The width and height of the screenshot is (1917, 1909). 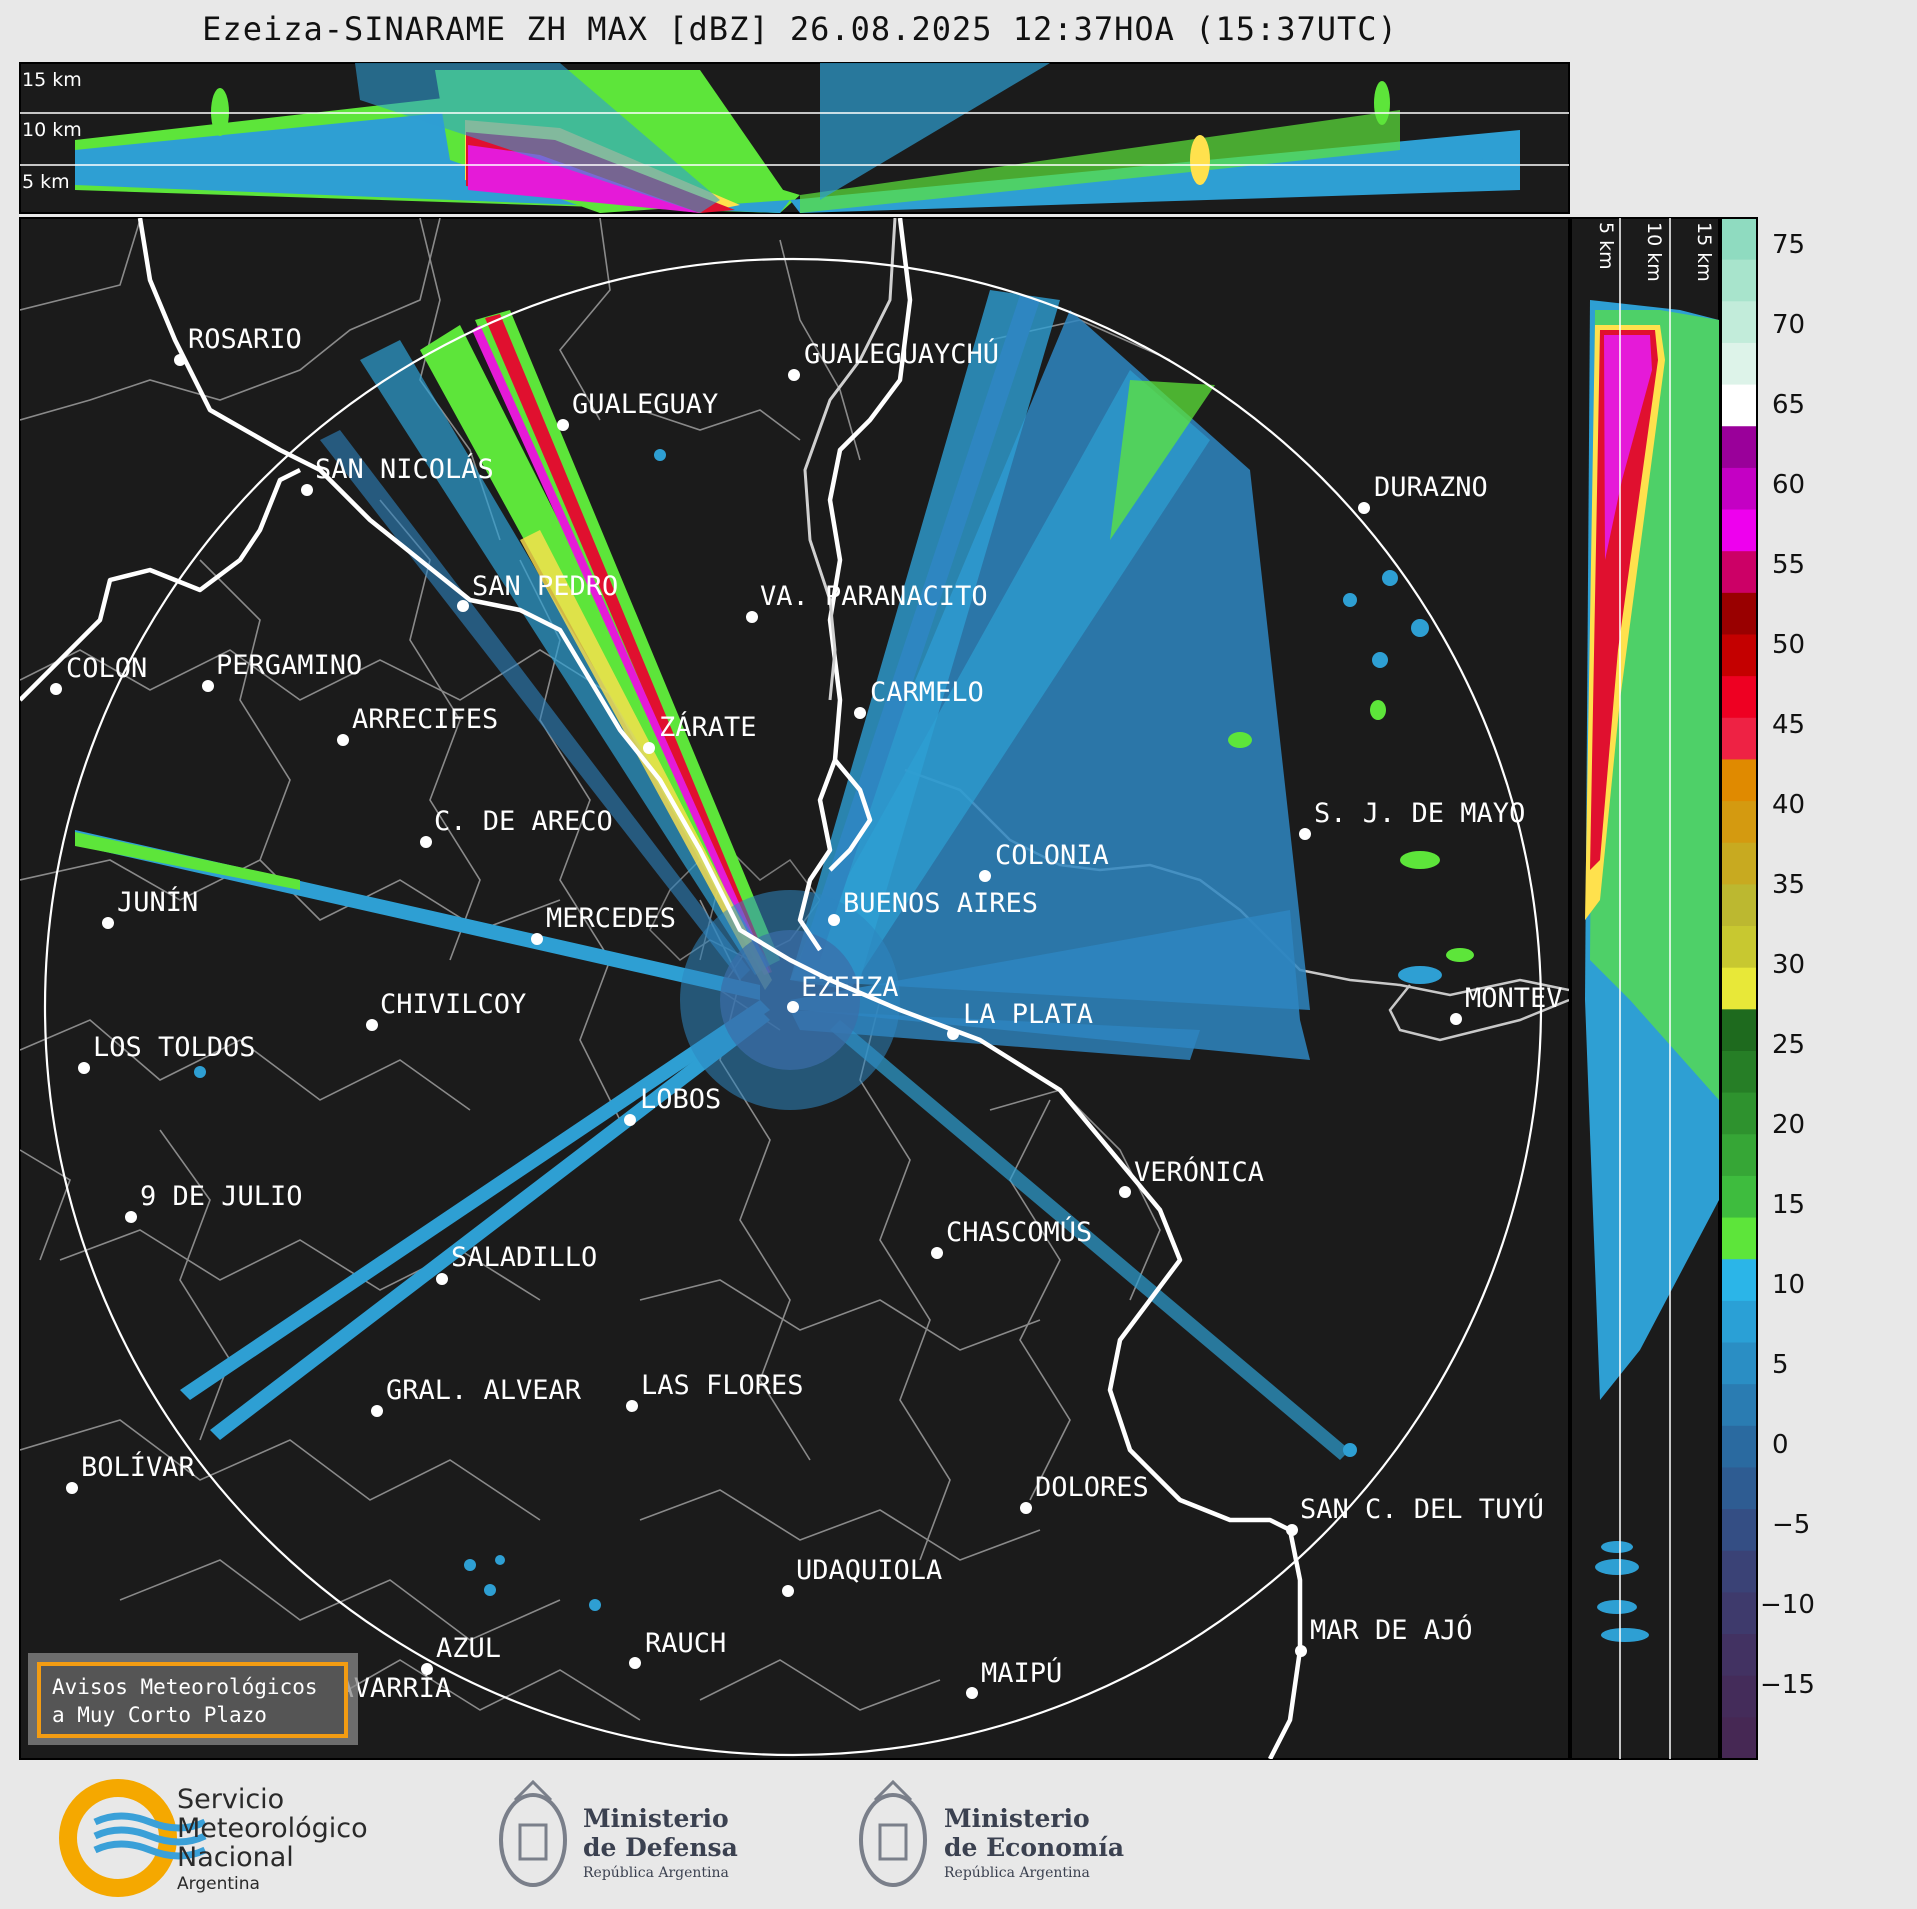 I want to click on side-height-label-5: 5 km, so click(x=1606, y=246).